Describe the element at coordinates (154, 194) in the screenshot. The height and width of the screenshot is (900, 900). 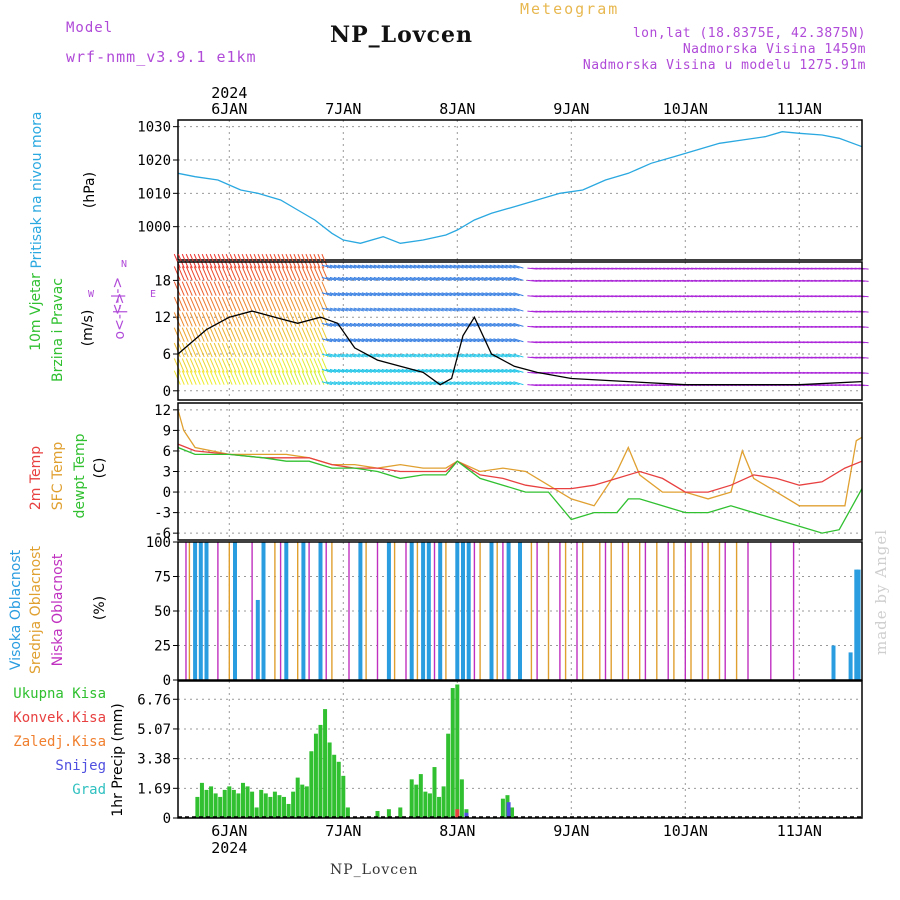
I see `pressure-tick-label: 1010` at that location.